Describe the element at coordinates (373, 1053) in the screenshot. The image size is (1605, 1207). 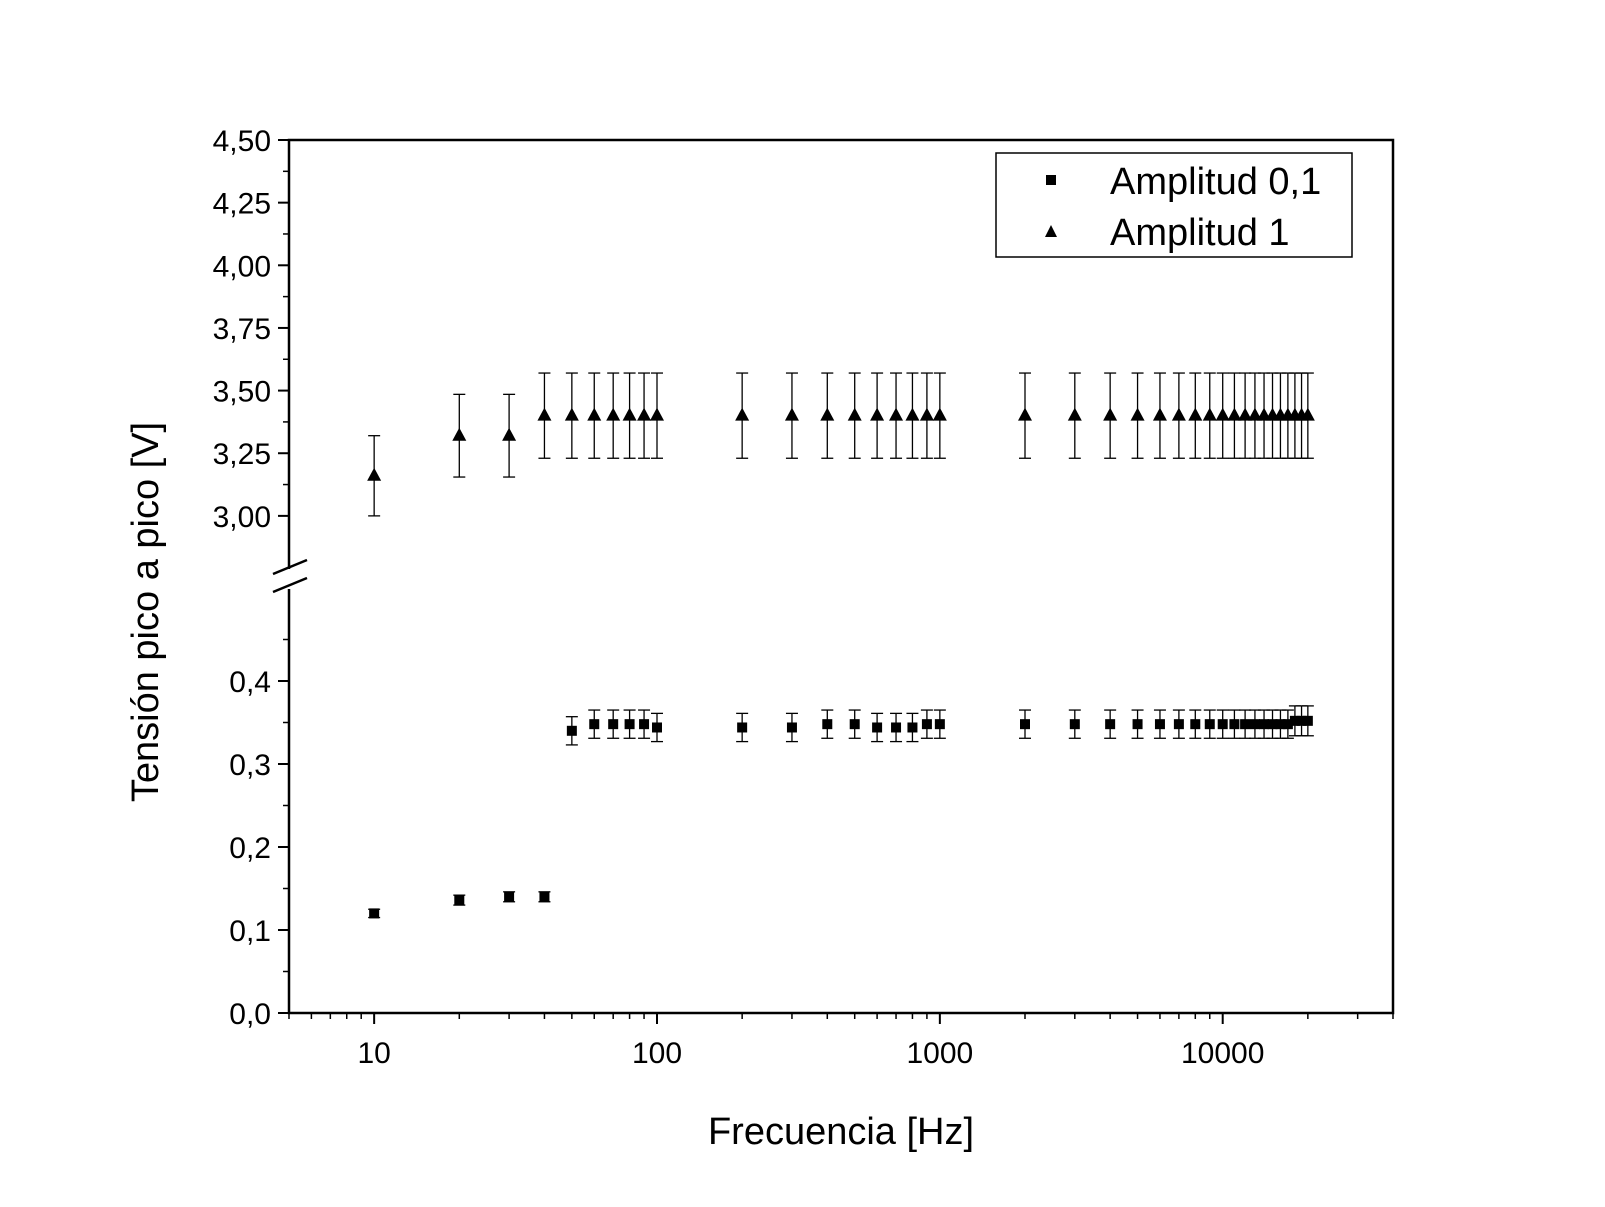
I see `x-tick-label: 10` at that location.